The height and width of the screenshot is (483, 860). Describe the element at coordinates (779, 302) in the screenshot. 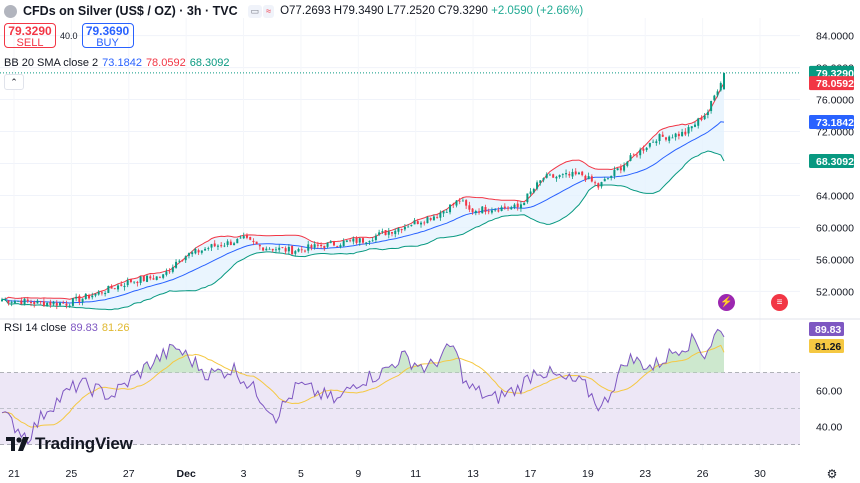

I see `us-flag-icon: ≡` at that location.